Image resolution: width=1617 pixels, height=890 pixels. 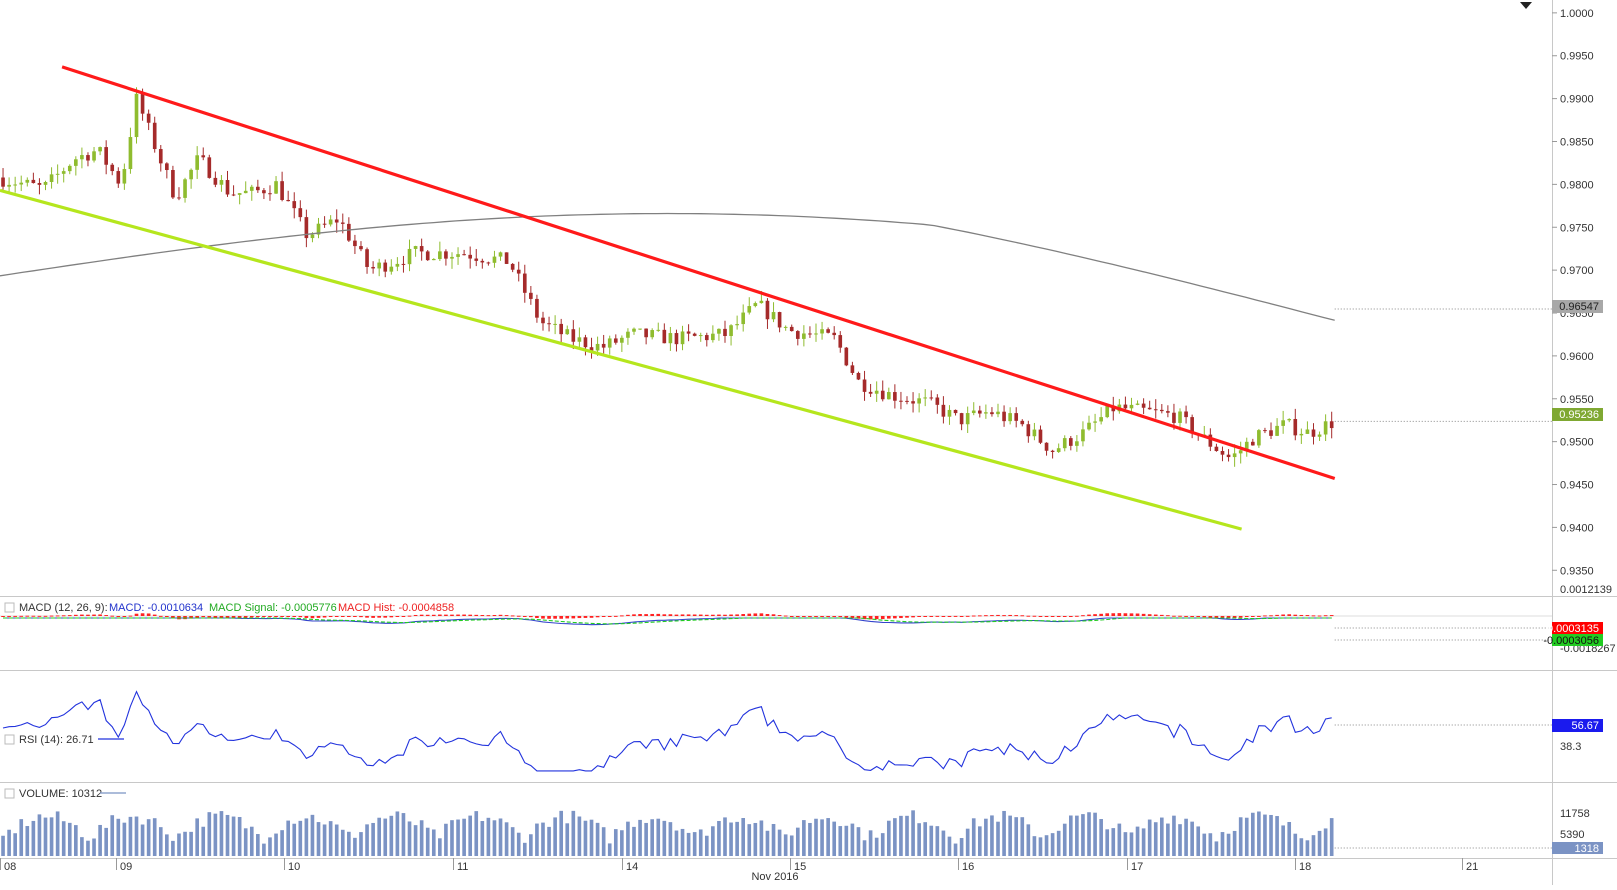 What do you see at coordinates (777, 731) in the screenshot?
I see `rsi-panel` at bounding box center [777, 731].